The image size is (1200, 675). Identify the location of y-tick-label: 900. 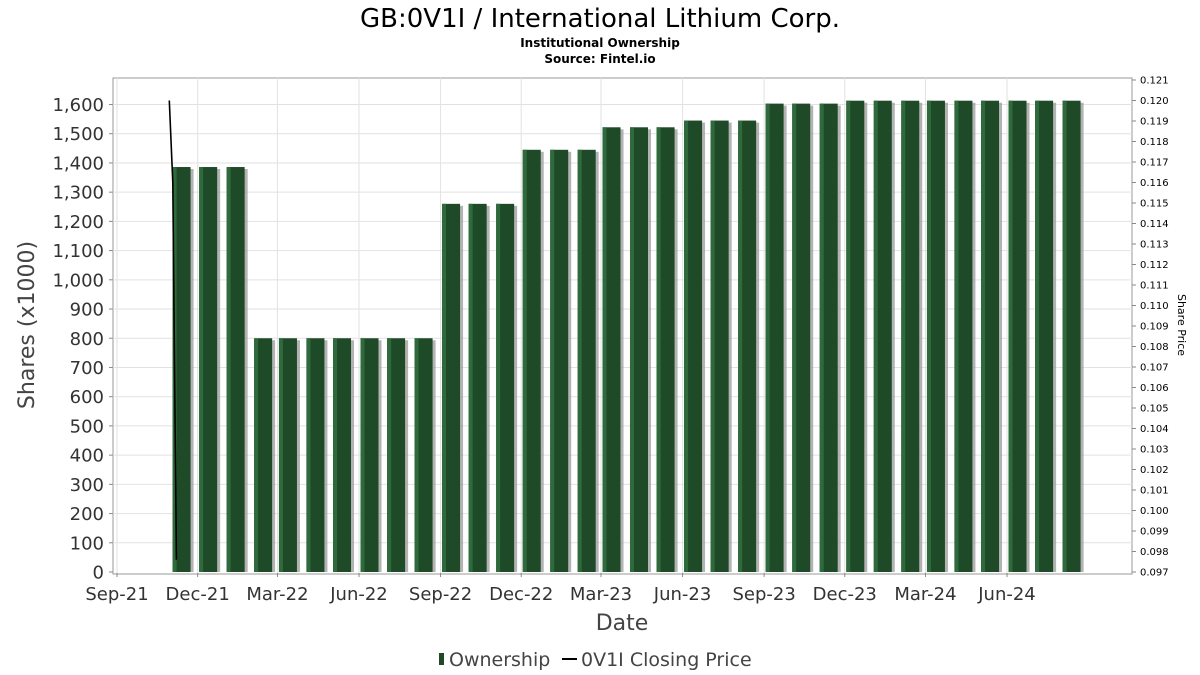
(87, 310).